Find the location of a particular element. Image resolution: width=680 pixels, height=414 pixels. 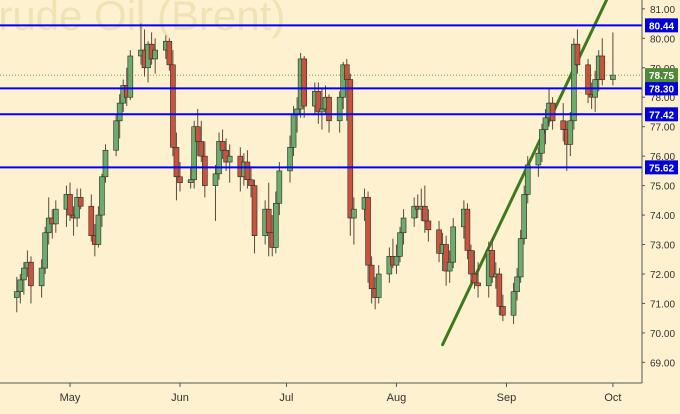

y-tick-label: 77.00 is located at coordinates (662, 128).